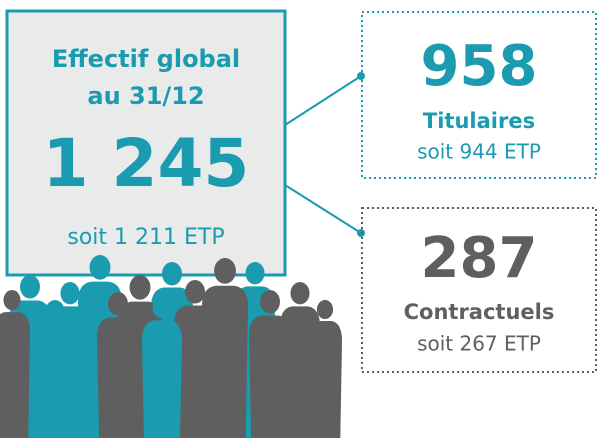 The width and height of the screenshot is (601, 438). Describe the element at coordinates (479, 258) in the screenshot. I see `group-count: 287` at that location.